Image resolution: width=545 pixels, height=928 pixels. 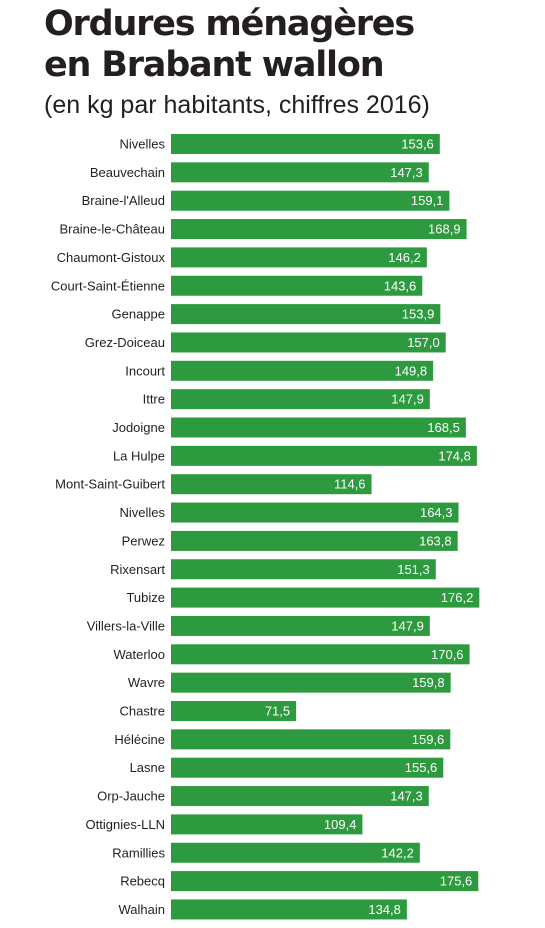 I want to click on bar-row: Rebecq 175,6, so click(x=299, y=881).